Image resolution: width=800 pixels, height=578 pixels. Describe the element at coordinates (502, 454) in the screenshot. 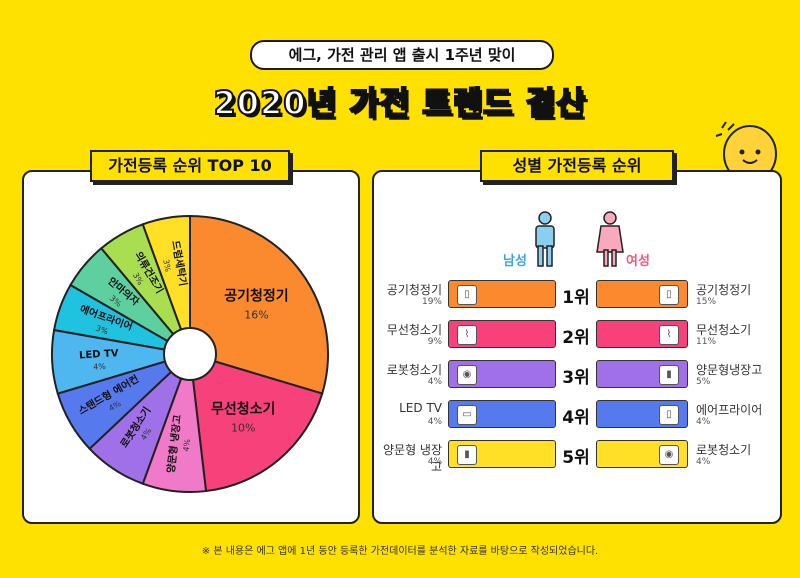

I see `male-bar: ▮` at that location.